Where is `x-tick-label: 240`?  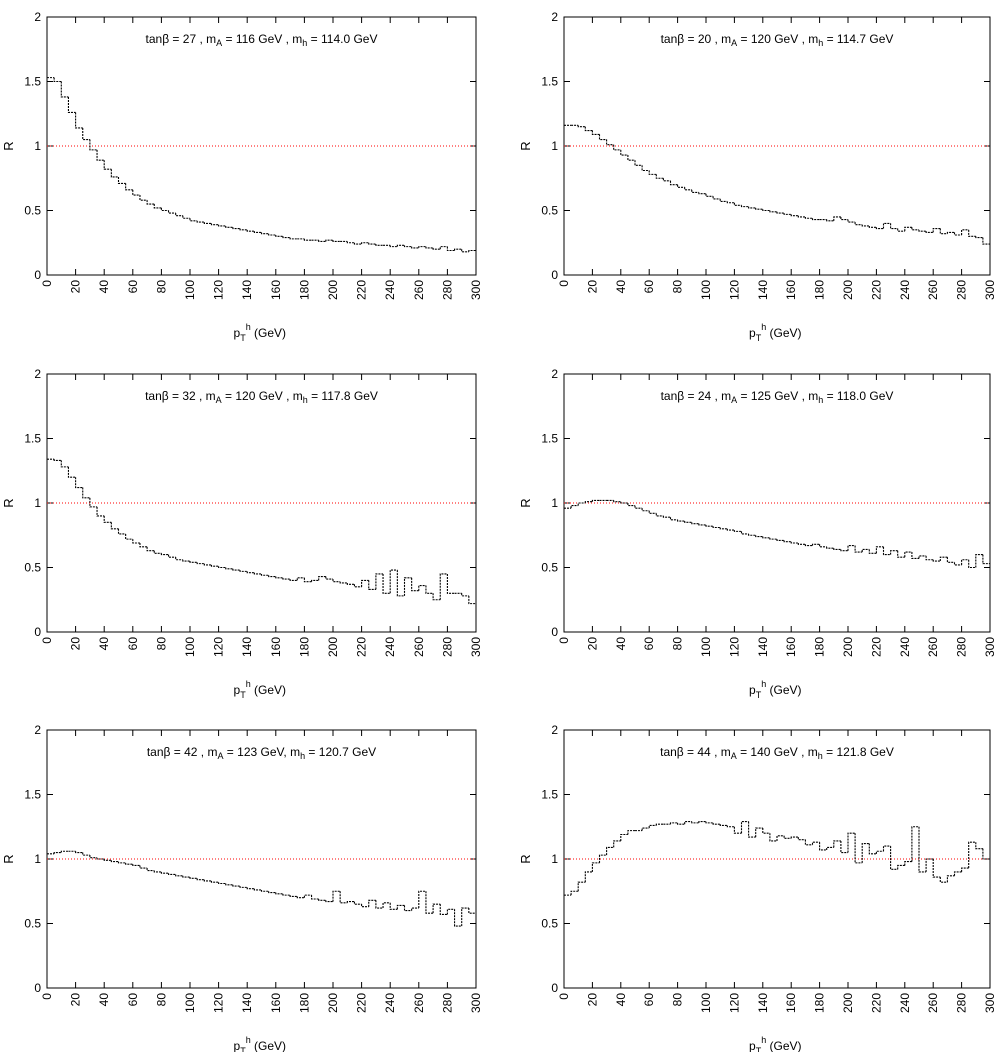 x-tick-label: 240 is located at coordinates (905, 1003).